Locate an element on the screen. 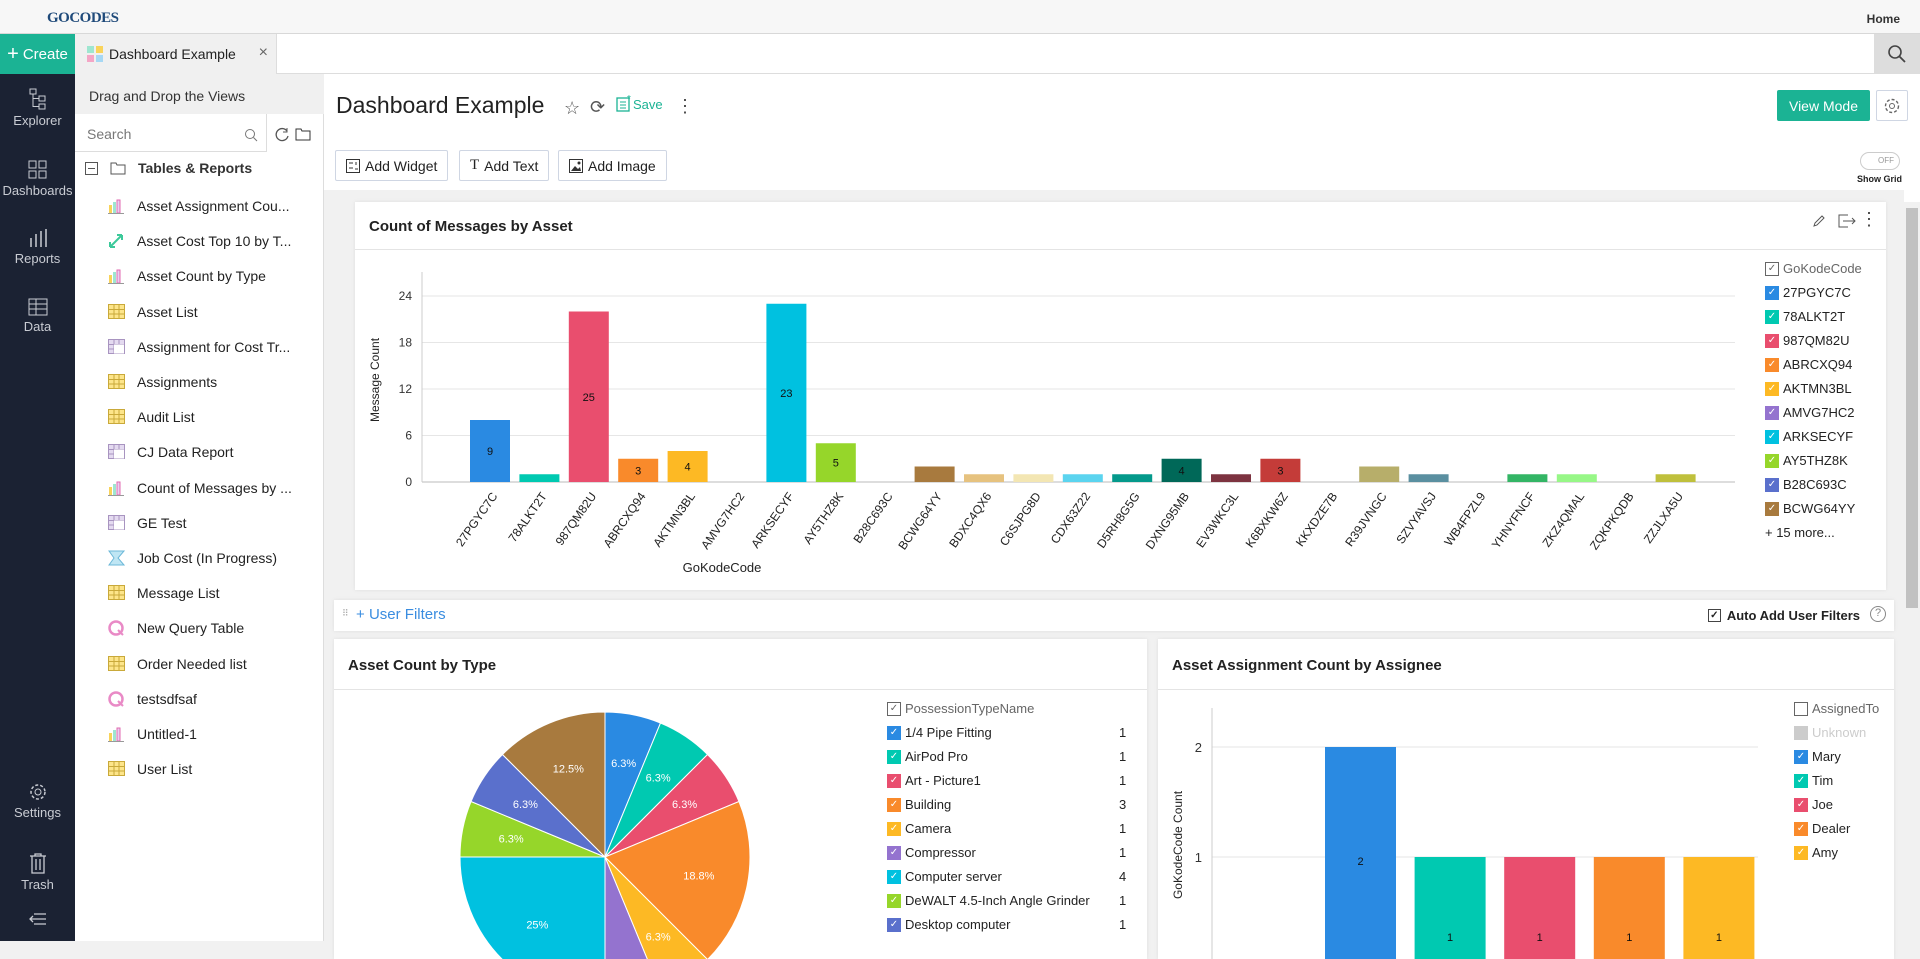  legend-item: ✓ 987QM82U is located at coordinates (1807, 340).